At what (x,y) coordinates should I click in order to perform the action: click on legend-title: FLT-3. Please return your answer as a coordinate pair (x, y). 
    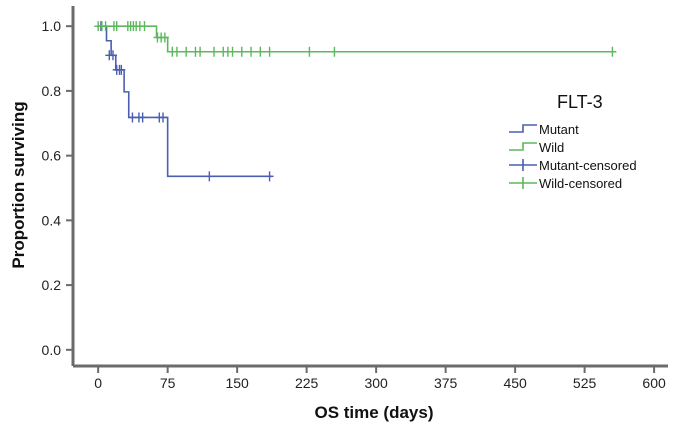
    Looking at the image, I should click on (580, 102).